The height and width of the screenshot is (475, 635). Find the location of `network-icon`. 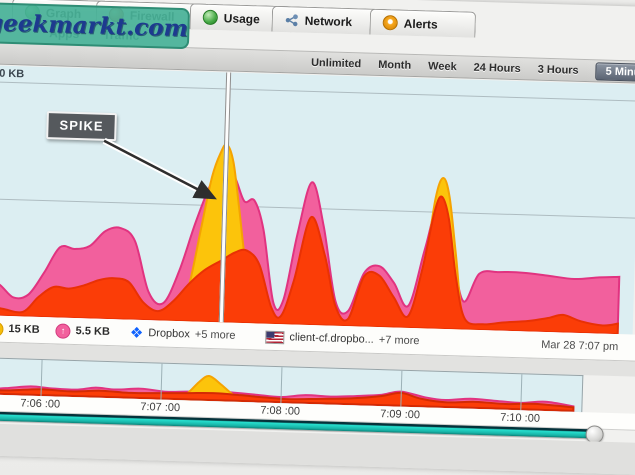

network-icon is located at coordinates (291, 19).